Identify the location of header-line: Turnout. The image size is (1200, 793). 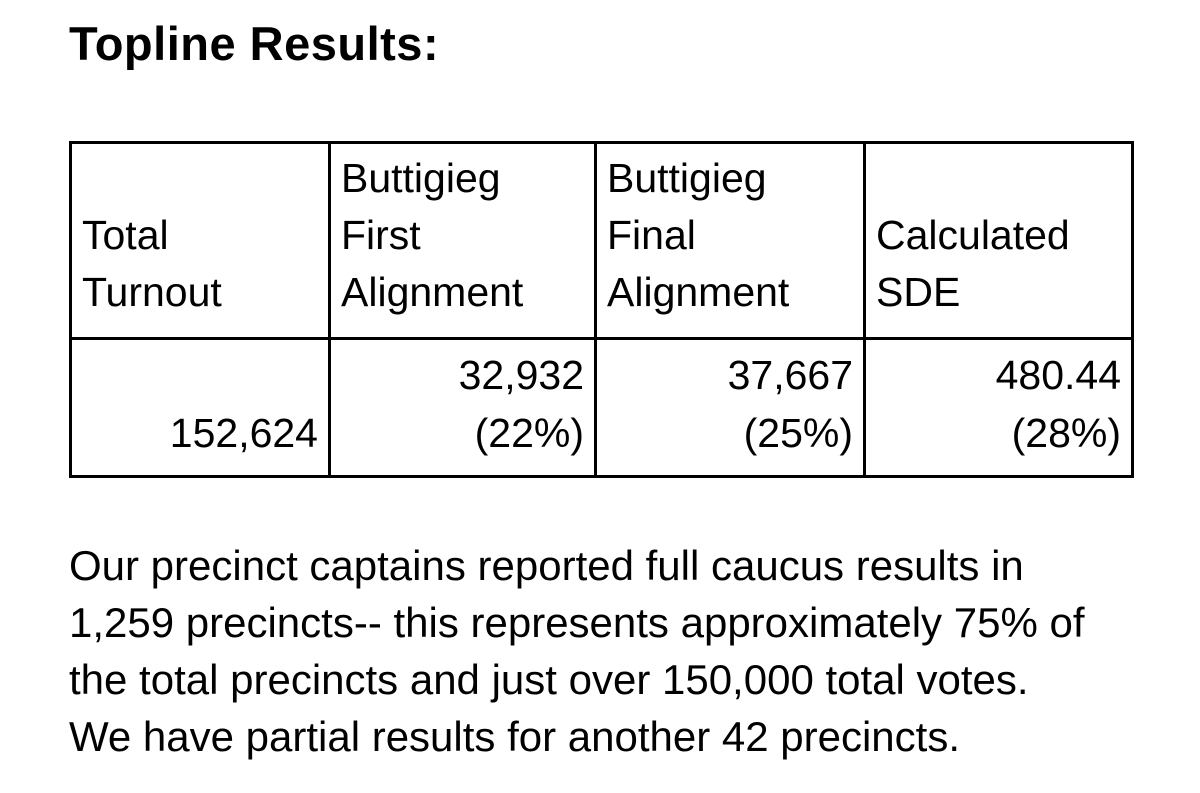
(152, 292).